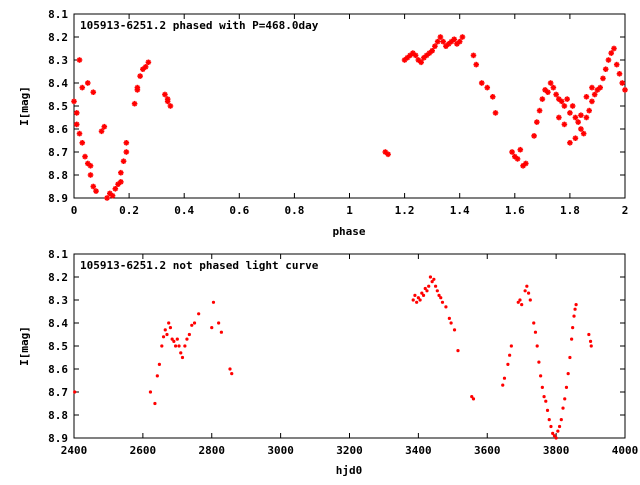 Image resolution: width=640 pixels, height=485 pixels. What do you see at coordinates (143, 450) in the screenshot?
I see `x-tick-label: 2600` at bounding box center [143, 450].